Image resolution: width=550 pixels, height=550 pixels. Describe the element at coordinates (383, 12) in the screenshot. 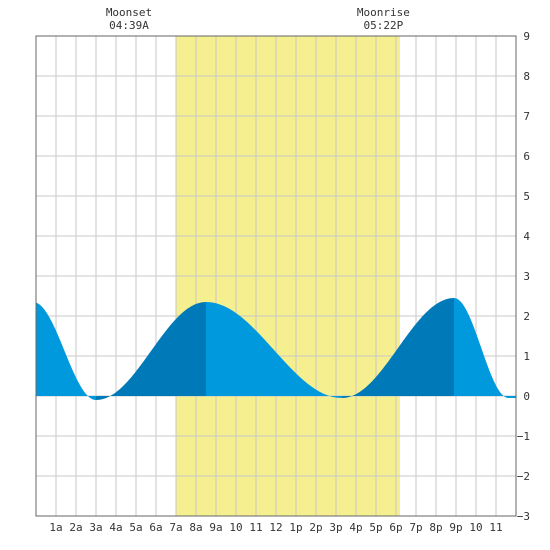

I see `moon-event-name: Moonrise` at that location.